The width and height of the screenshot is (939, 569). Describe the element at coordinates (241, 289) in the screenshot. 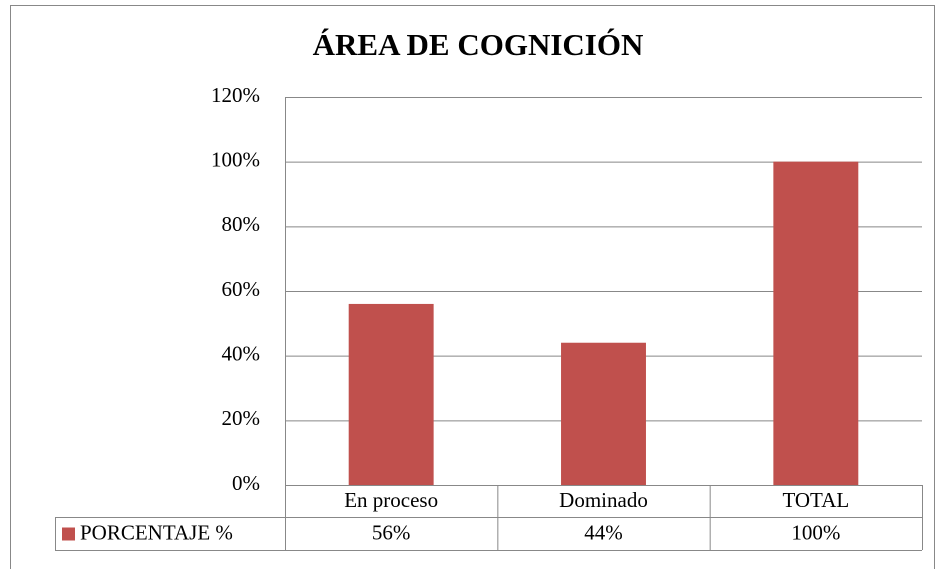

I see `y-tick-label: 60%` at that location.